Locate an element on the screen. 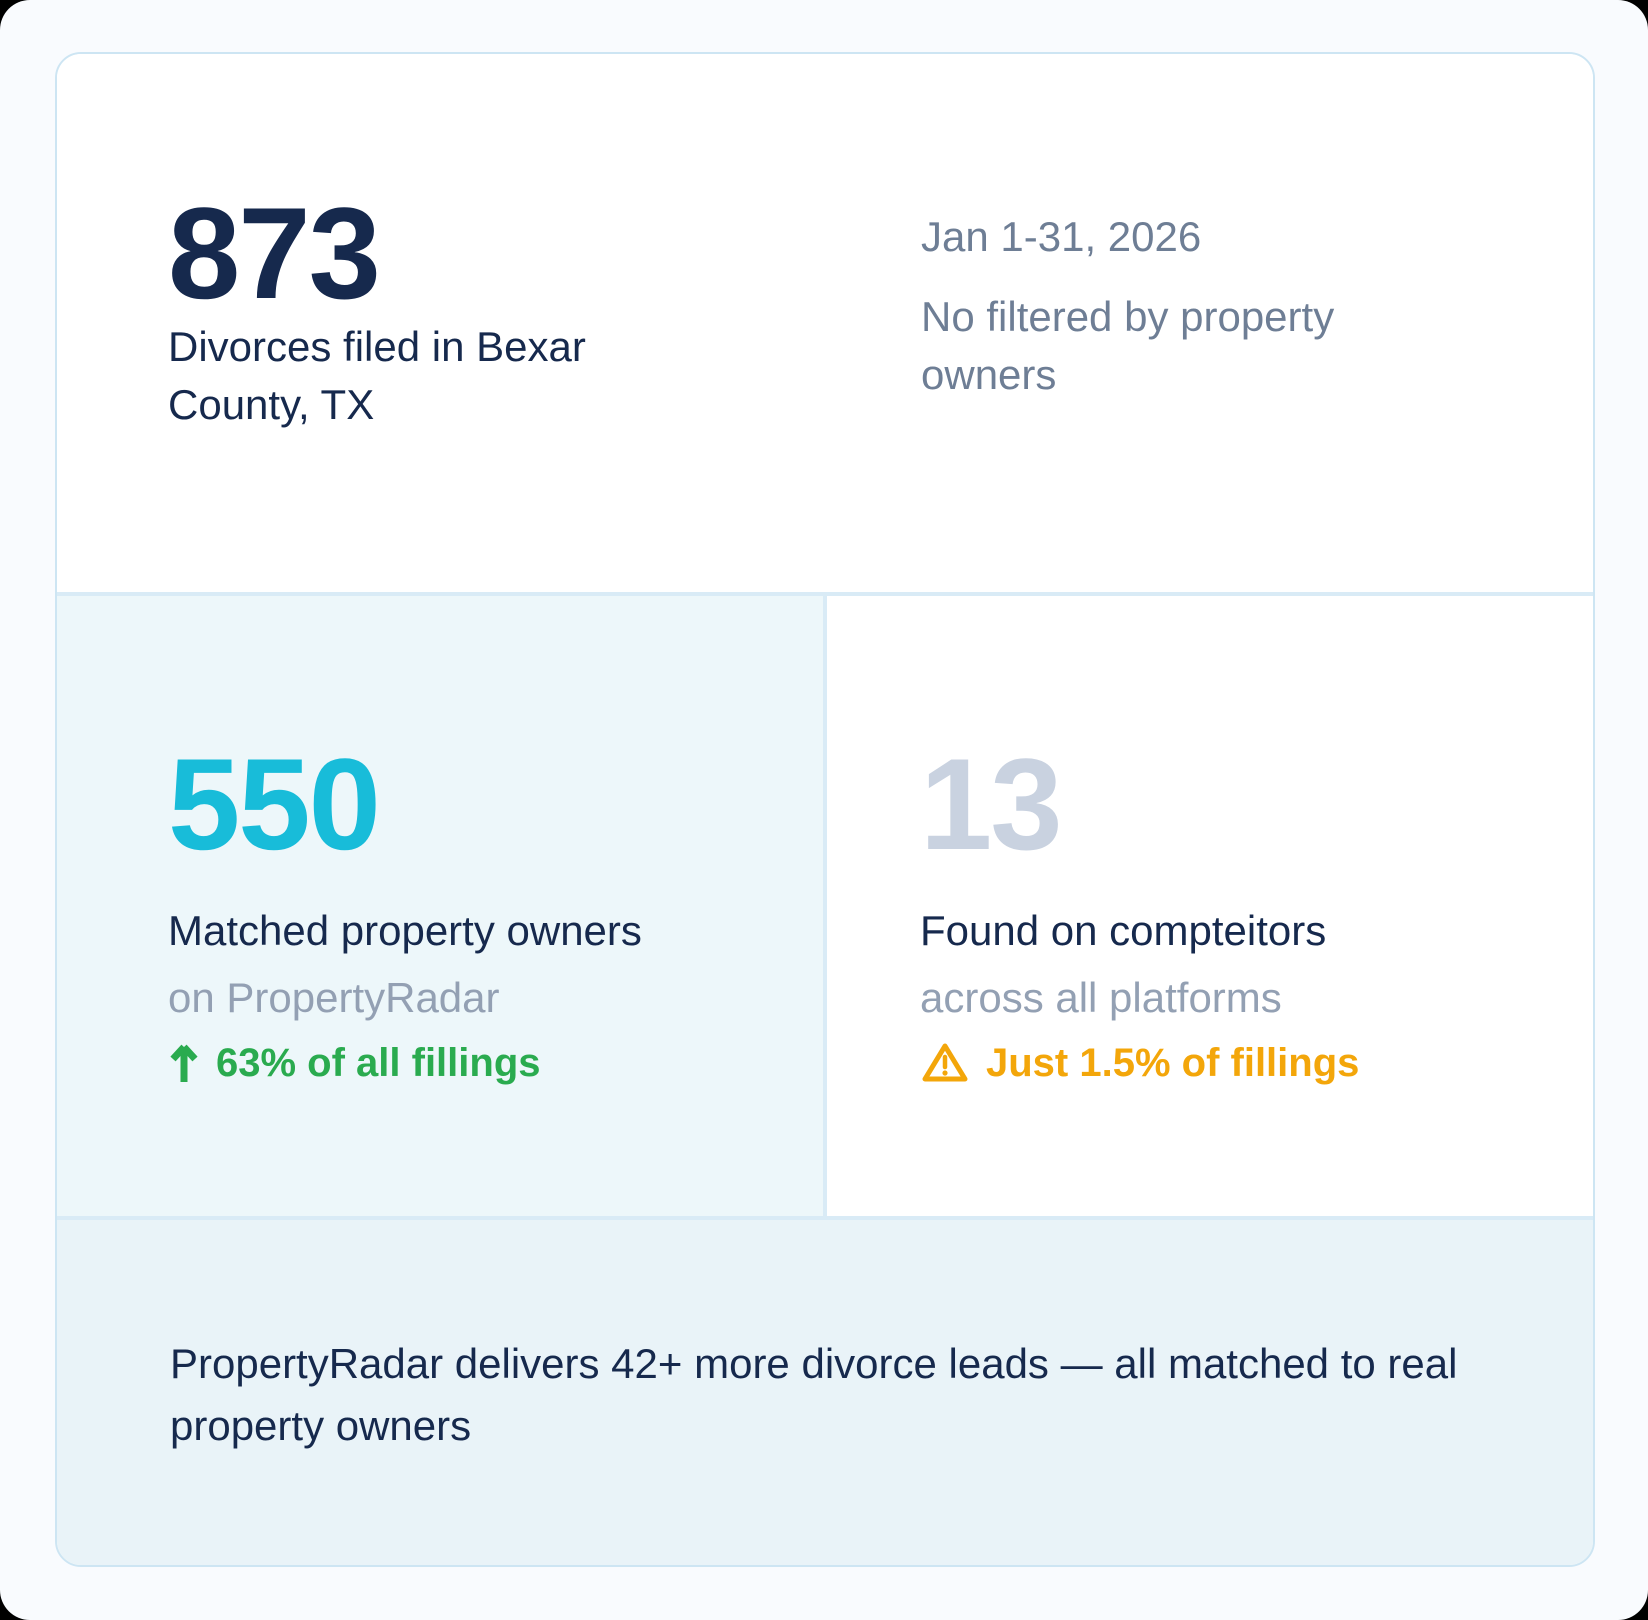 Image resolution: width=1648 pixels, height=1620 pixels. matched-owners-value: 550 is located at coordinates (274, 804).